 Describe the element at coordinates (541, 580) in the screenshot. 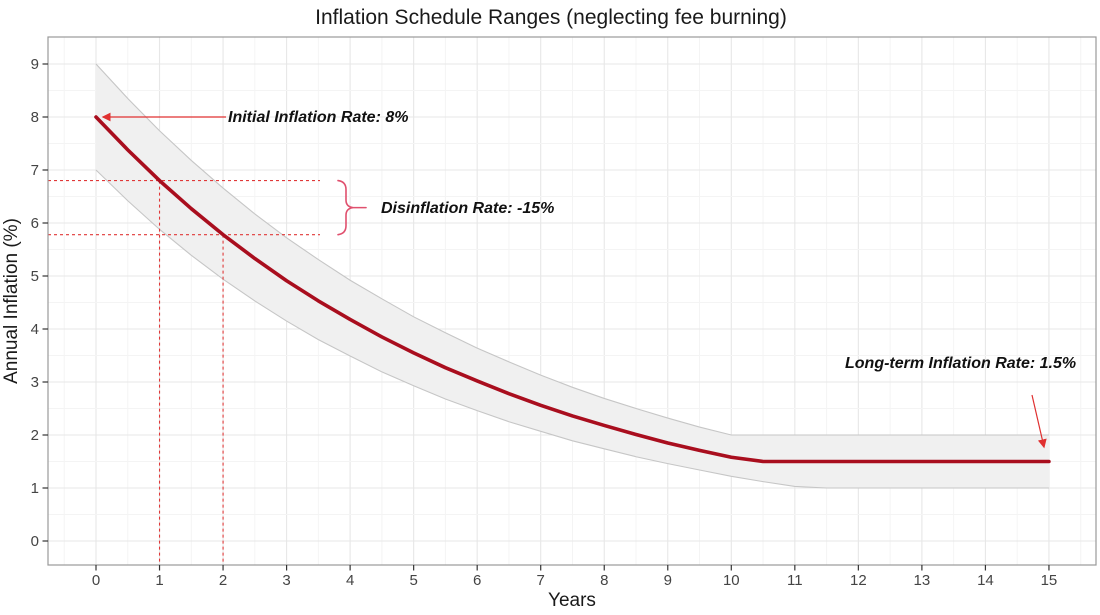

I see `x-tick-label: 7` at that location.